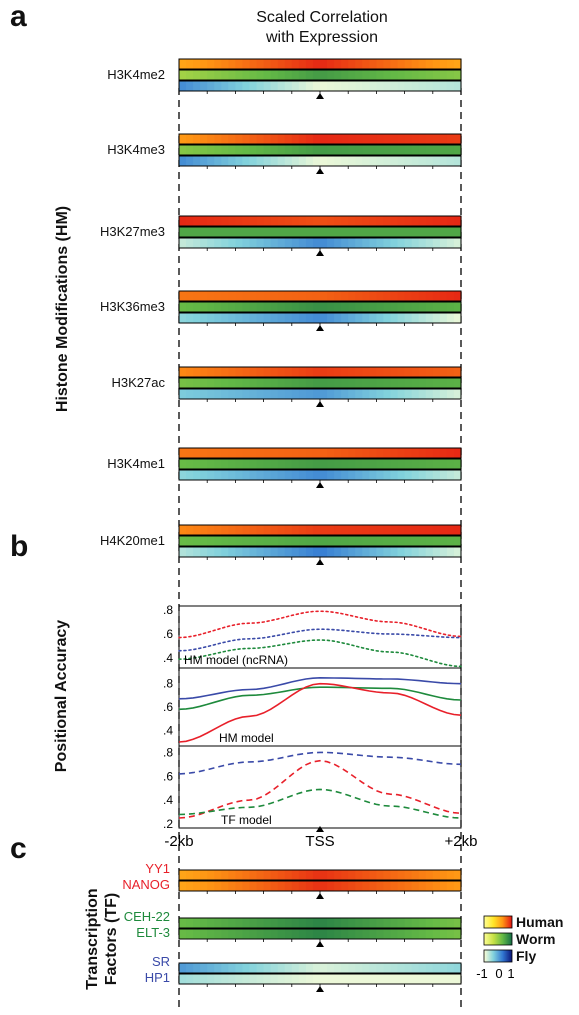  I want to click on heatmap-tf-HP1-bottom, so click(320, 979).